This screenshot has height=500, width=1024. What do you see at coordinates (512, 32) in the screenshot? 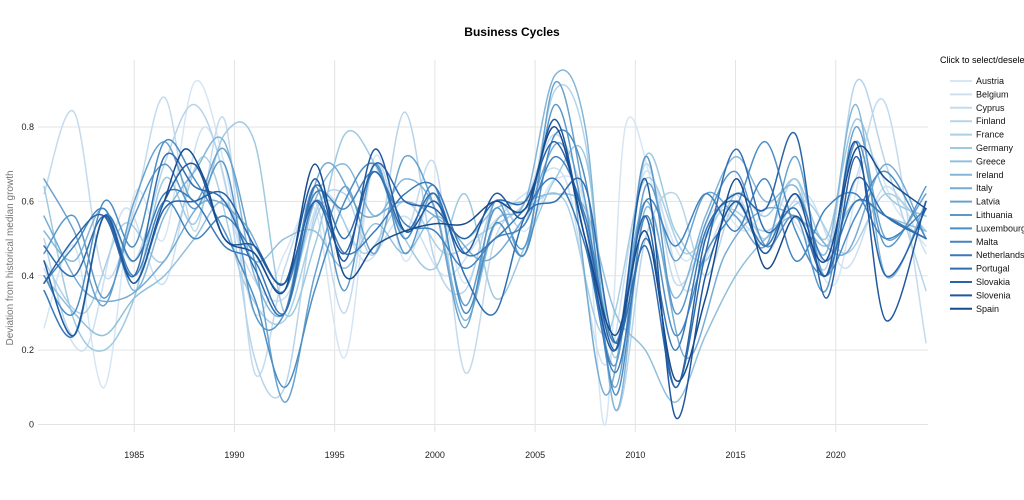
I see `chart-title: Business Cycles` at bounding box center [512, 32].